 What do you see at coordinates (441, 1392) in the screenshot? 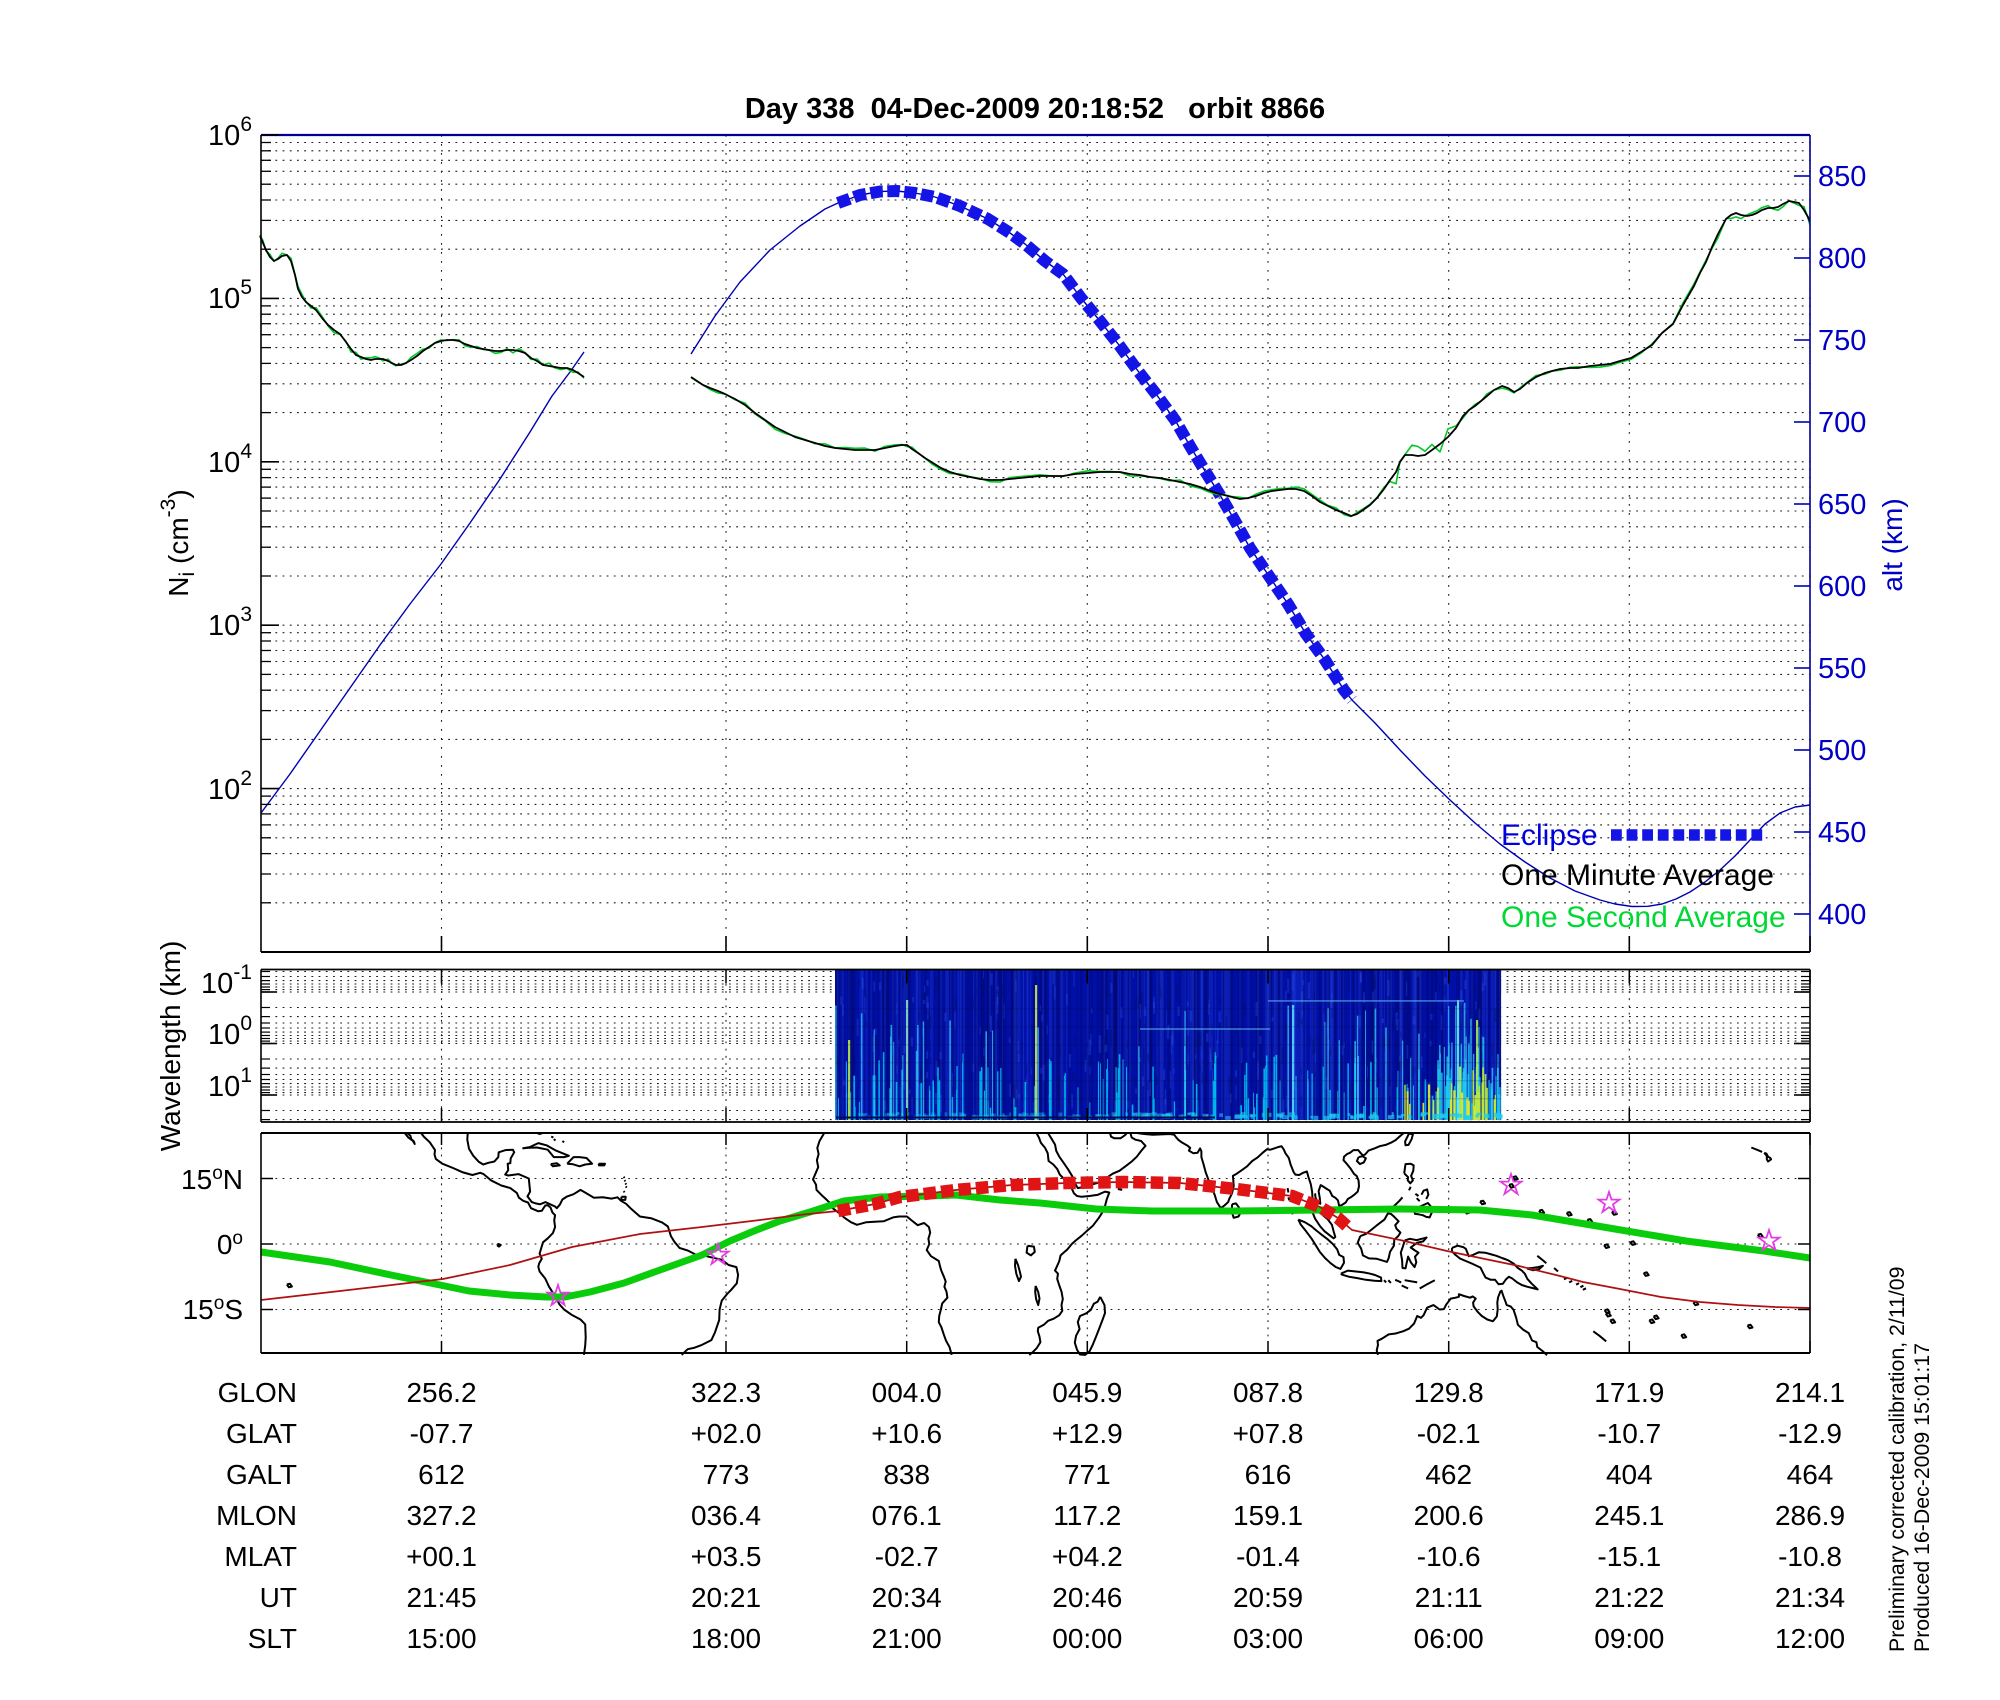
I see `svg-text: 256.2` at bounding box center [441, 1392].